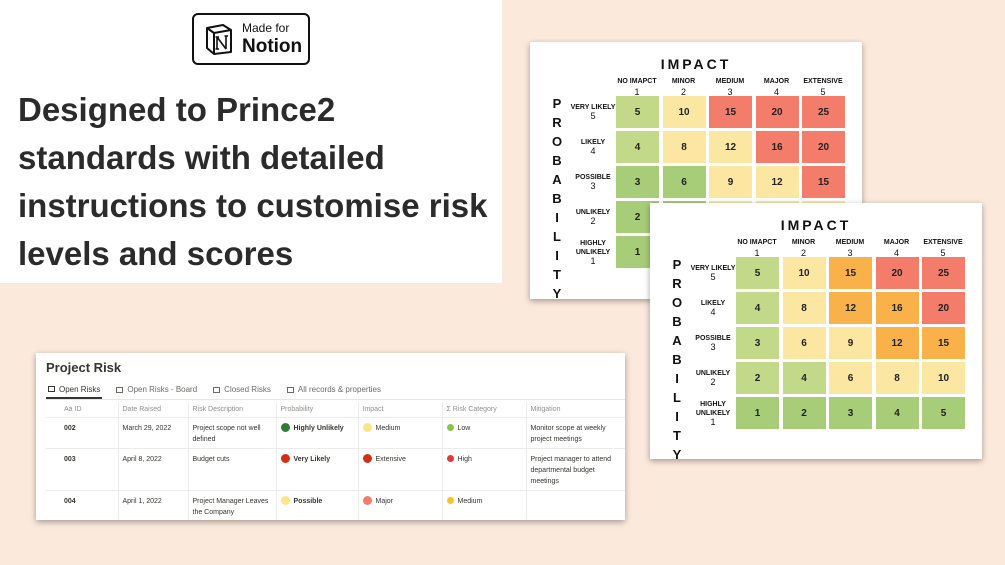 The height and width of the screenshot is (565, 1005). What do you see at coordinates (557, 274) in the screenshot?
I see `probability-letter: T` at bounding box center [557, 274].